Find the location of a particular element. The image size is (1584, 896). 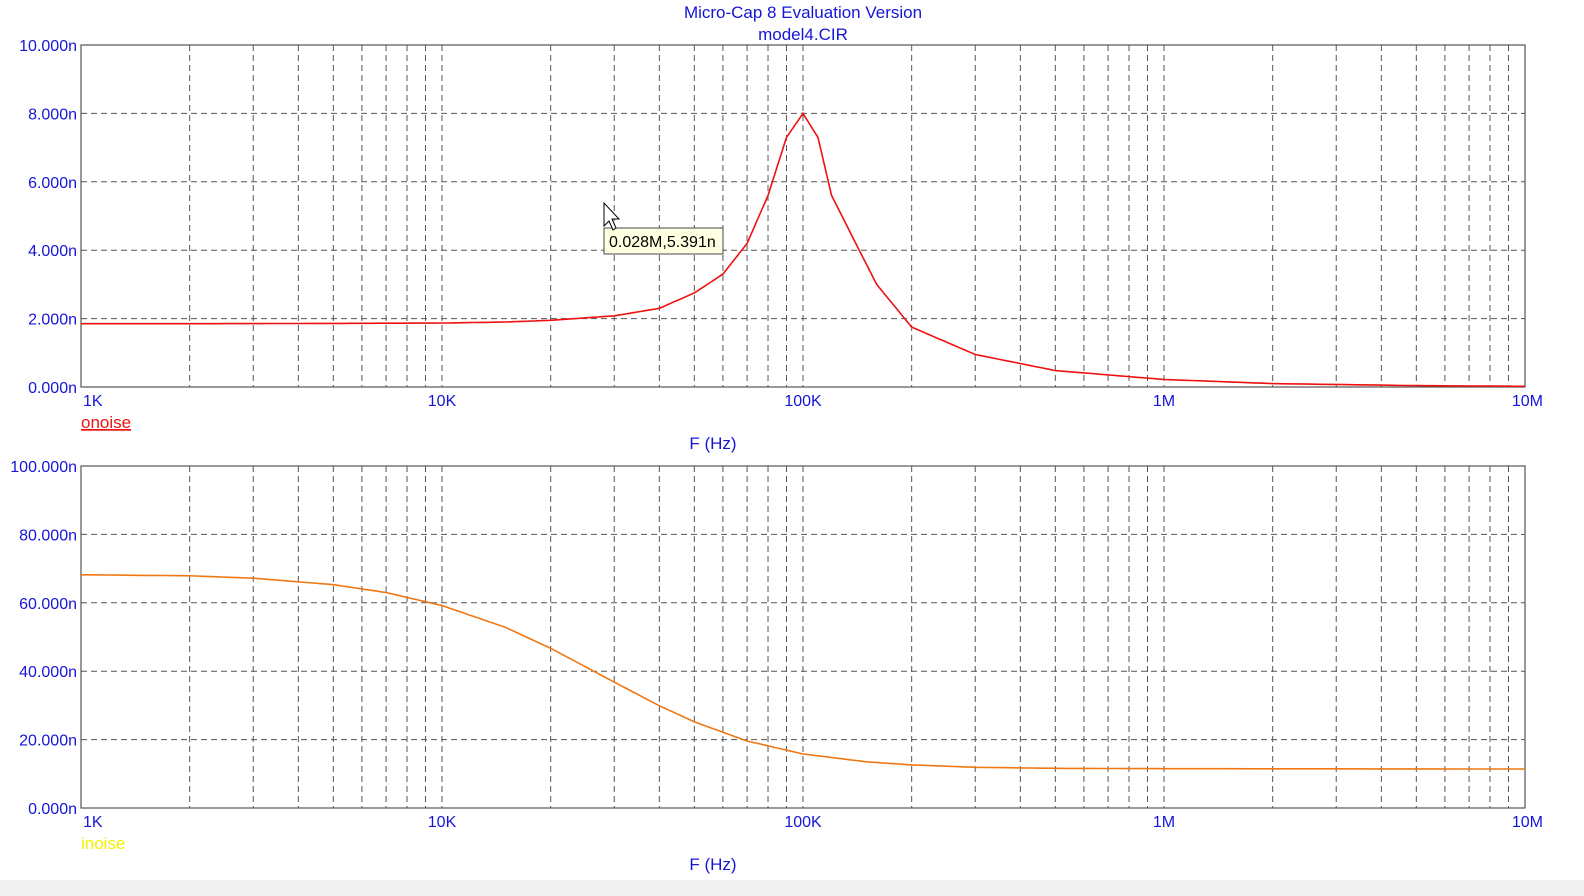

legend: onoise is located at coordinates (106, 422).